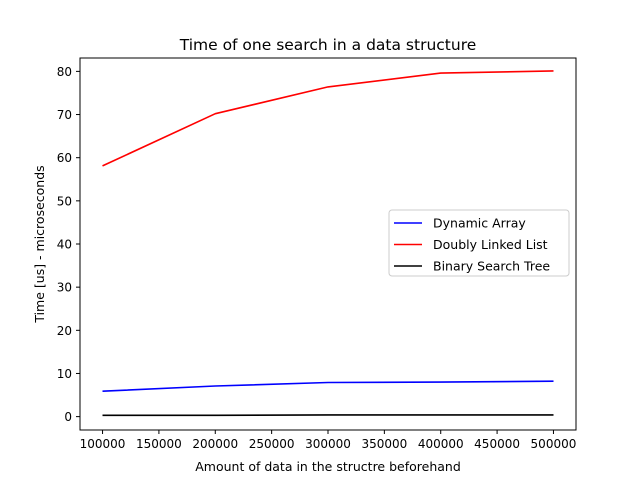 The height and width of the screenshot is (488, 640). I want to click on chart-title: Time of one search in a data structure, so click(328, 45).